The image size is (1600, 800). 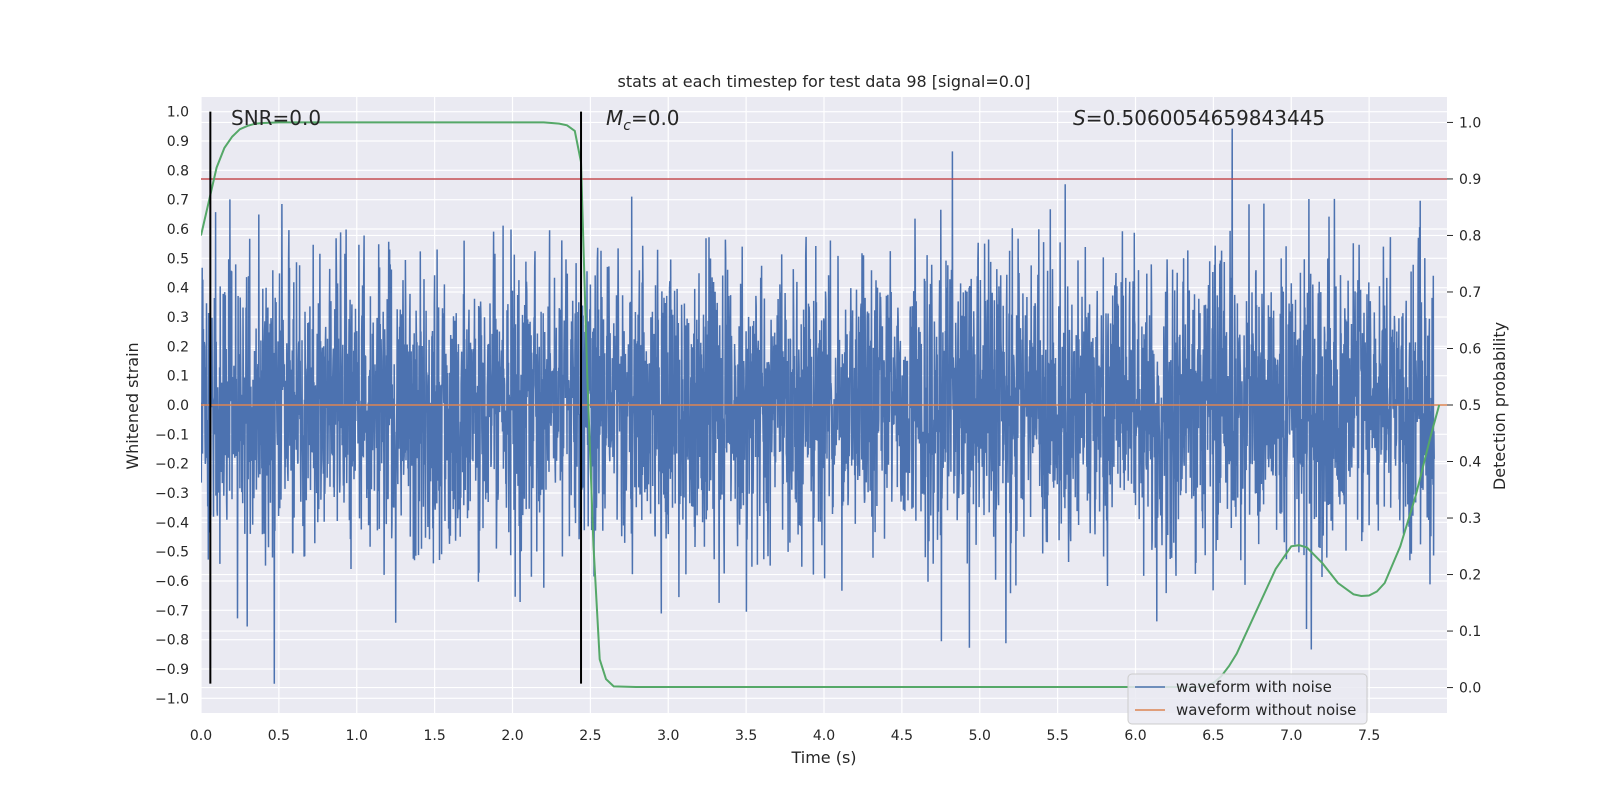 I want to click on x-tick-label: 7.0, so click(x=1291, y=736).